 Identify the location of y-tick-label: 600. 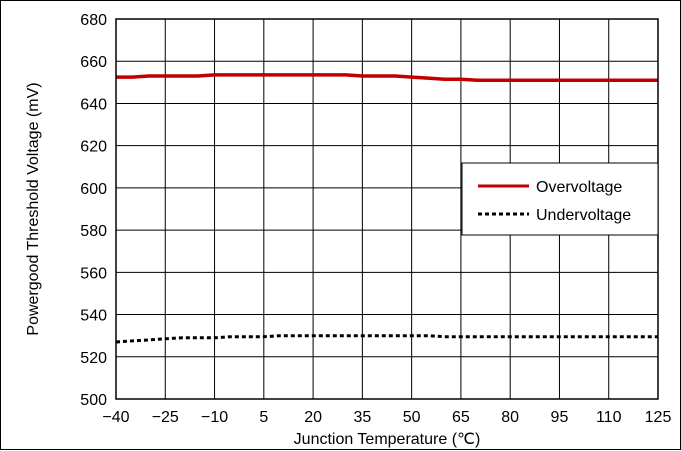
(93, 189).